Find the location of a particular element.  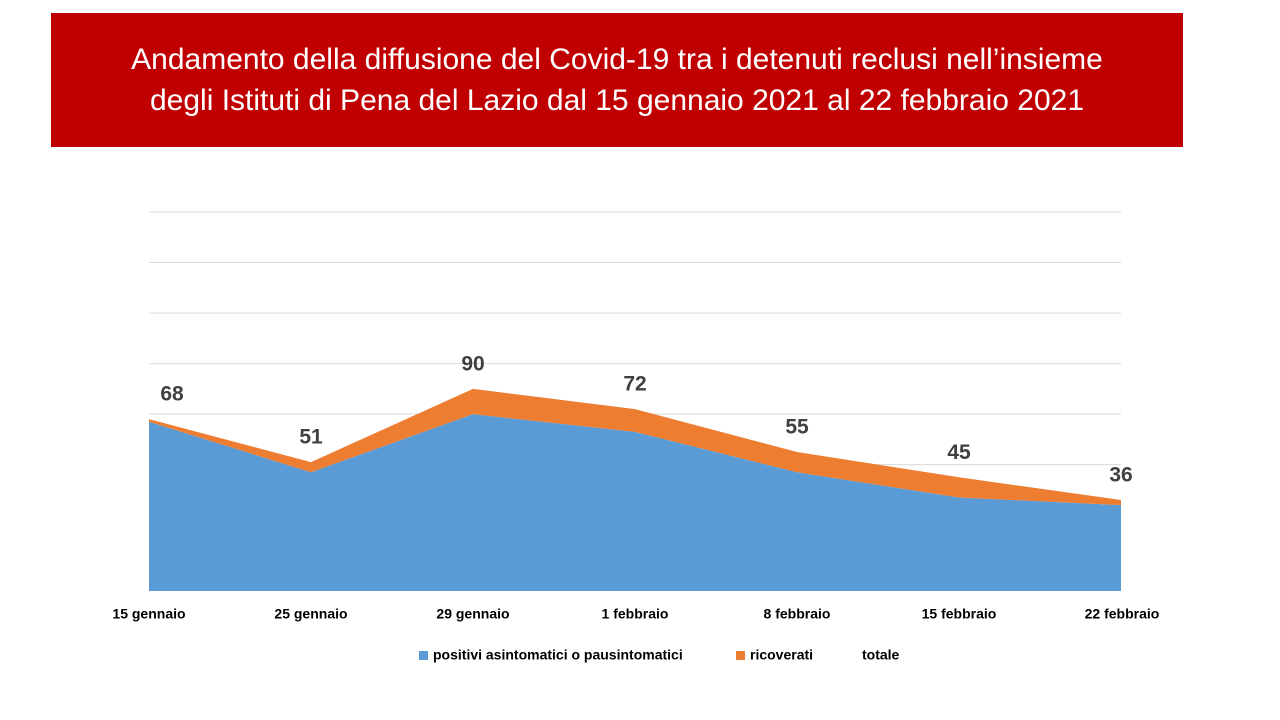

x-tick-label: 15 febbraio is located at coordinates (959, 614).